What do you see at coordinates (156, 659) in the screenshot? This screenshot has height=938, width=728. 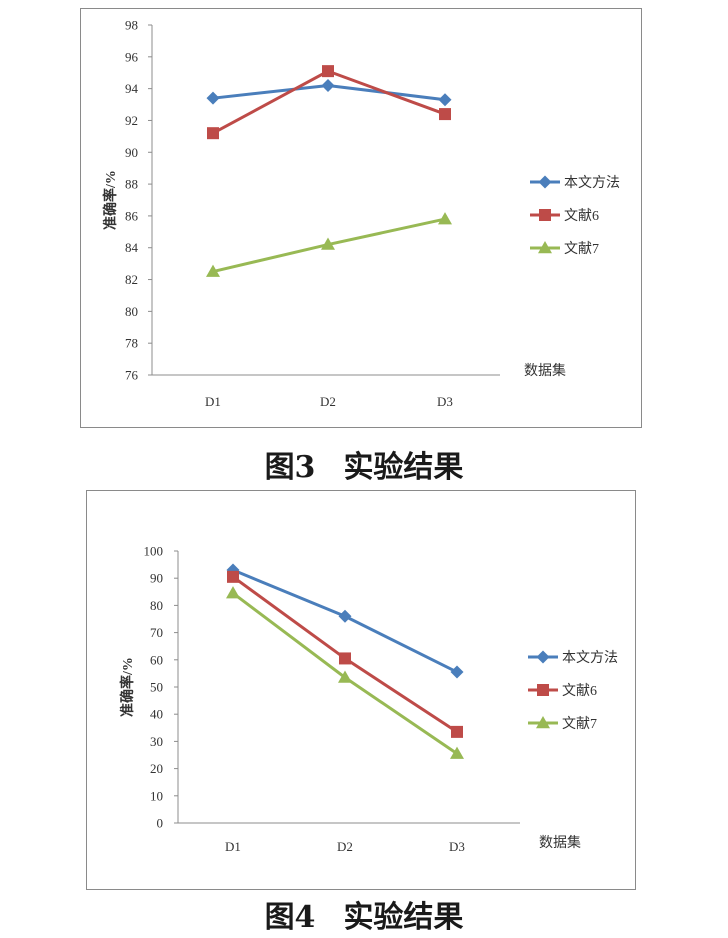 I see `y-tick-label: 60` at bounding box center [156, 659].